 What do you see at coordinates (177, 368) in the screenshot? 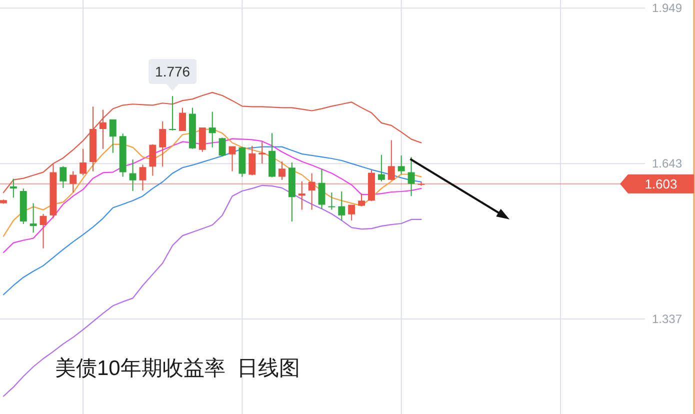
I see `text: 美债10年期收益率 日线图` at bounding box center [177, 368].